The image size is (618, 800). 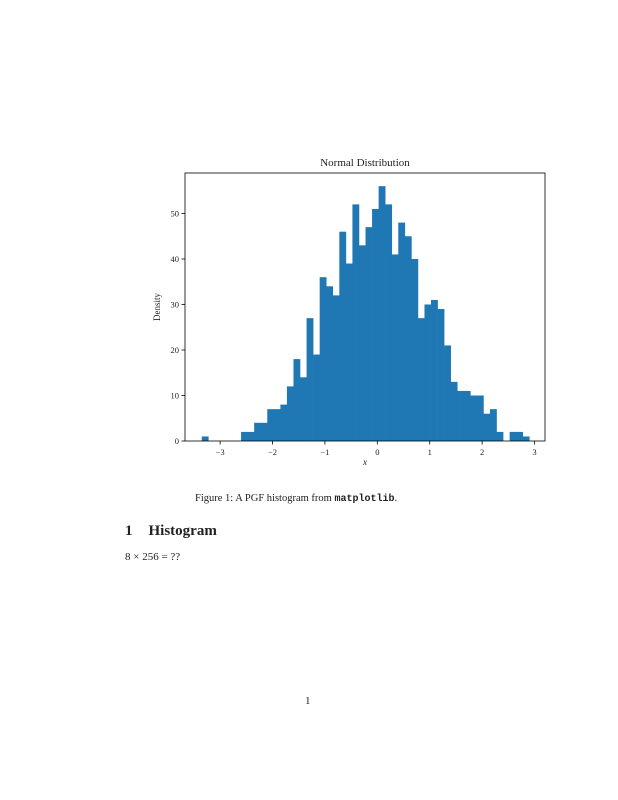 I want to click on section-heading: 1 Histogram, so click(x=171, y=531).